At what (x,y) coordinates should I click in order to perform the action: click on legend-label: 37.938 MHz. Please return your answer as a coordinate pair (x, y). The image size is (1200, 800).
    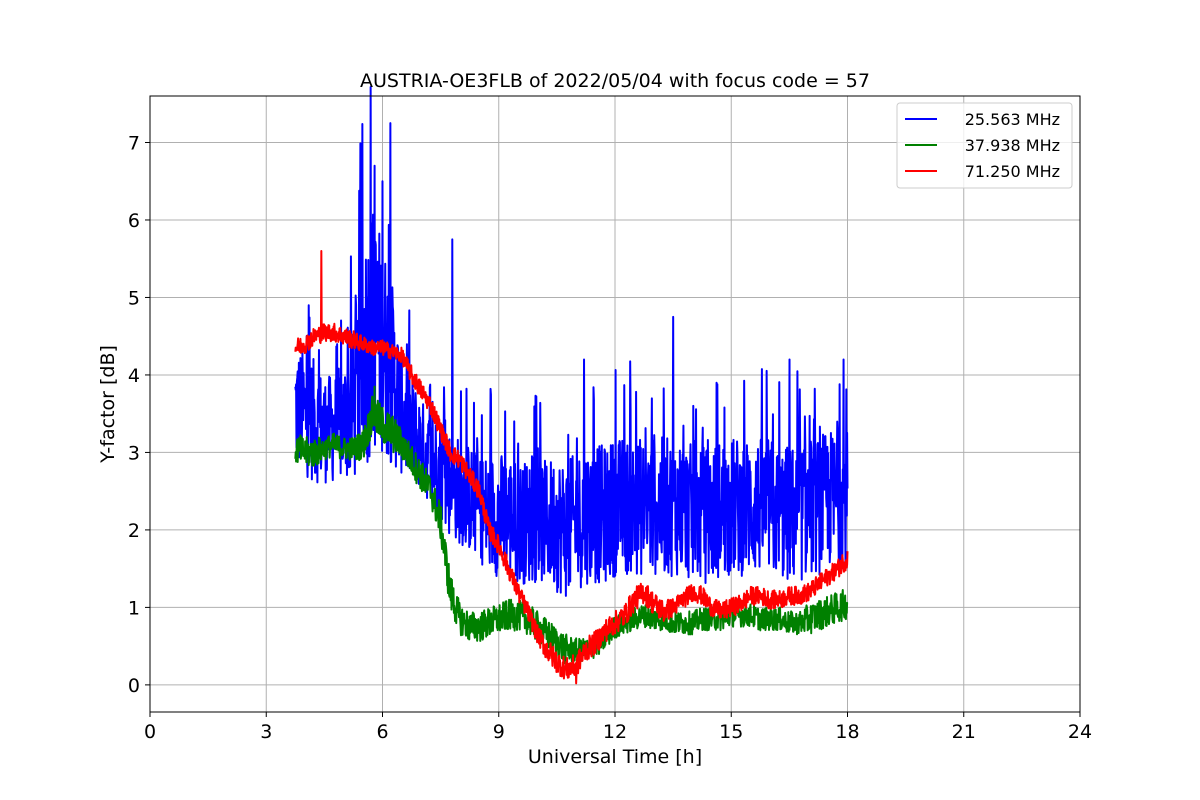
    Looking at the image, I should click on (1012, 145).